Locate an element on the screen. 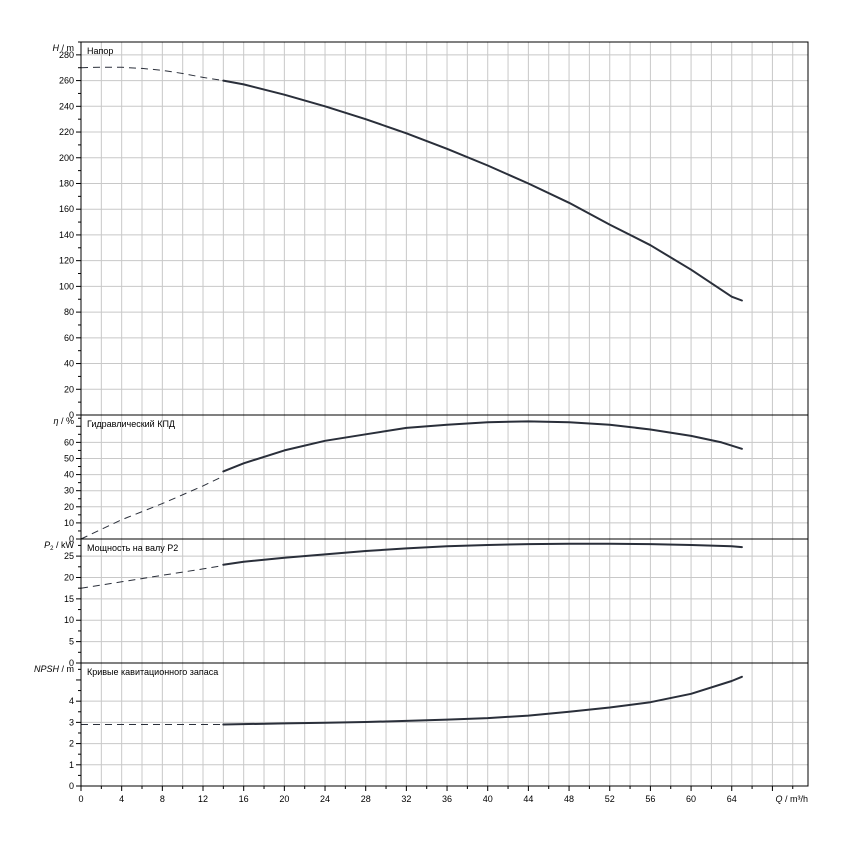  panel-title: Гидравлический КПД is located at coordinates (131, 424).